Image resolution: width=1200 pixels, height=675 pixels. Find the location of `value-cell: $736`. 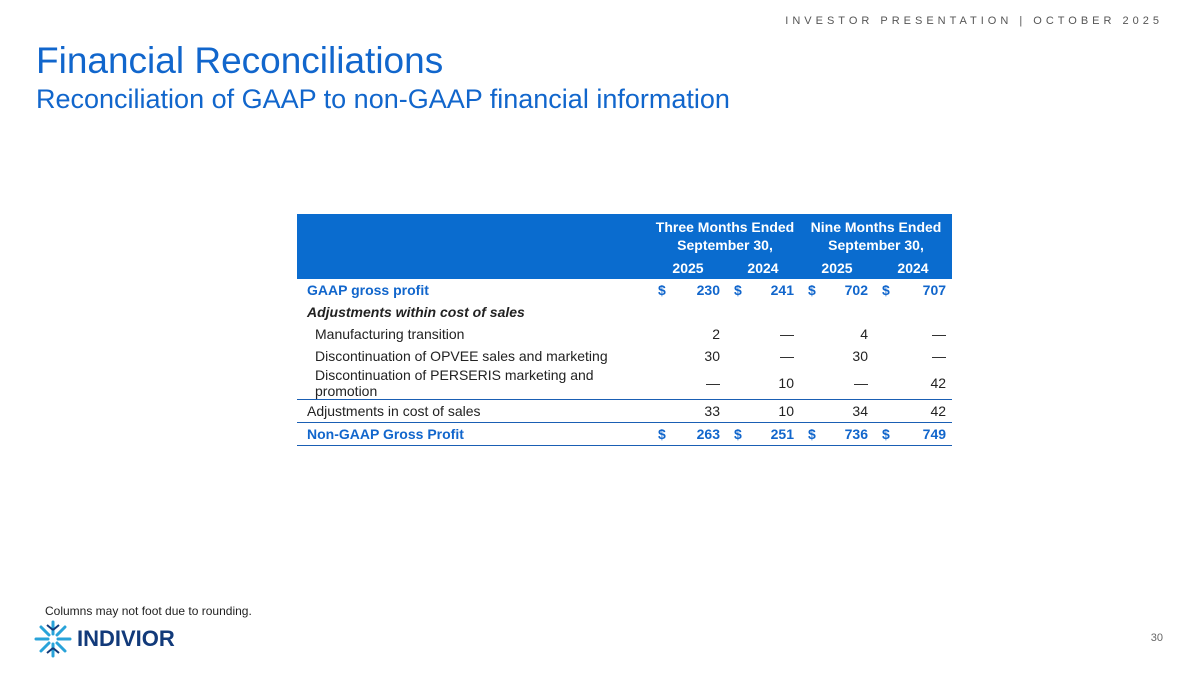

value-cell: $736 is located at coordinates (837, 434).